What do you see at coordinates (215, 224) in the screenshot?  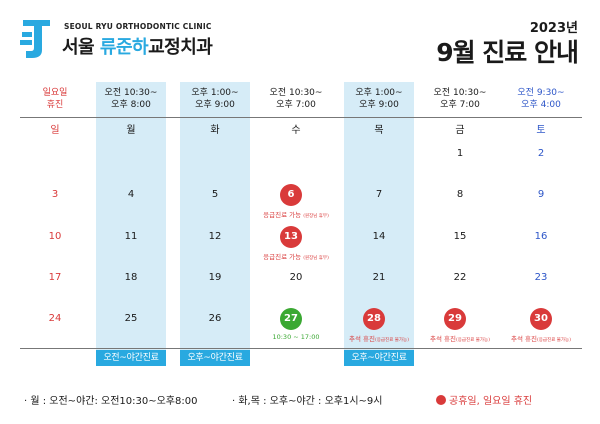 I see `column-highlight-tue` at bounding box center [215, 224].